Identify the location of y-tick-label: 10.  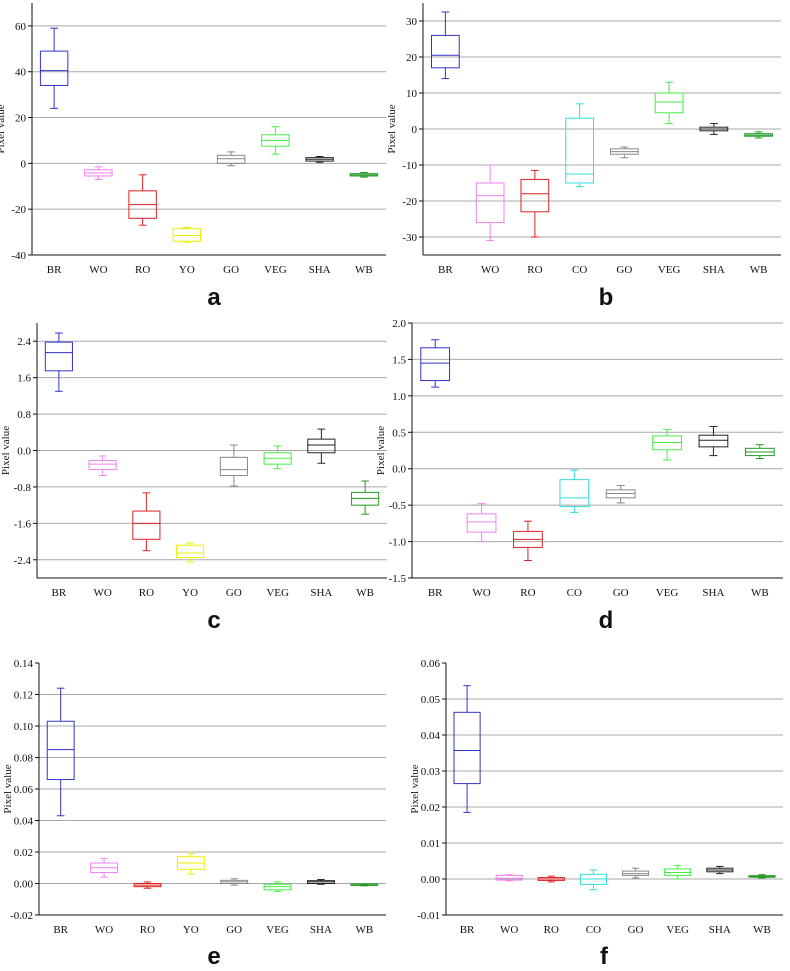
(412, 94).